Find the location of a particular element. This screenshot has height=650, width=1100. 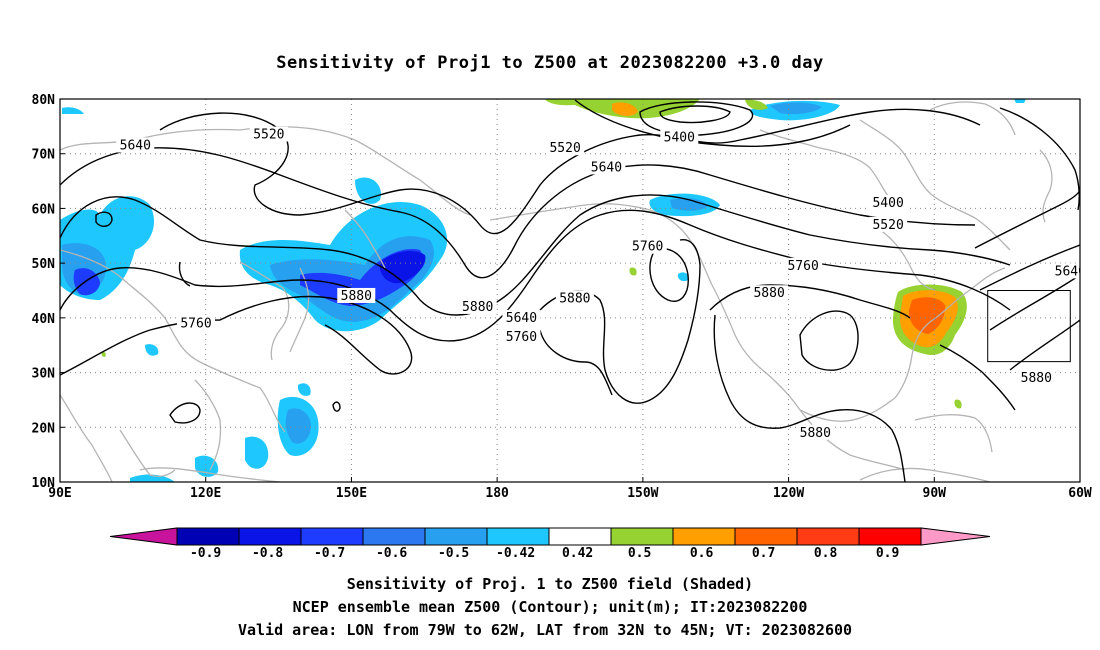

valid-area-box is located at coordinates (1029, 326).